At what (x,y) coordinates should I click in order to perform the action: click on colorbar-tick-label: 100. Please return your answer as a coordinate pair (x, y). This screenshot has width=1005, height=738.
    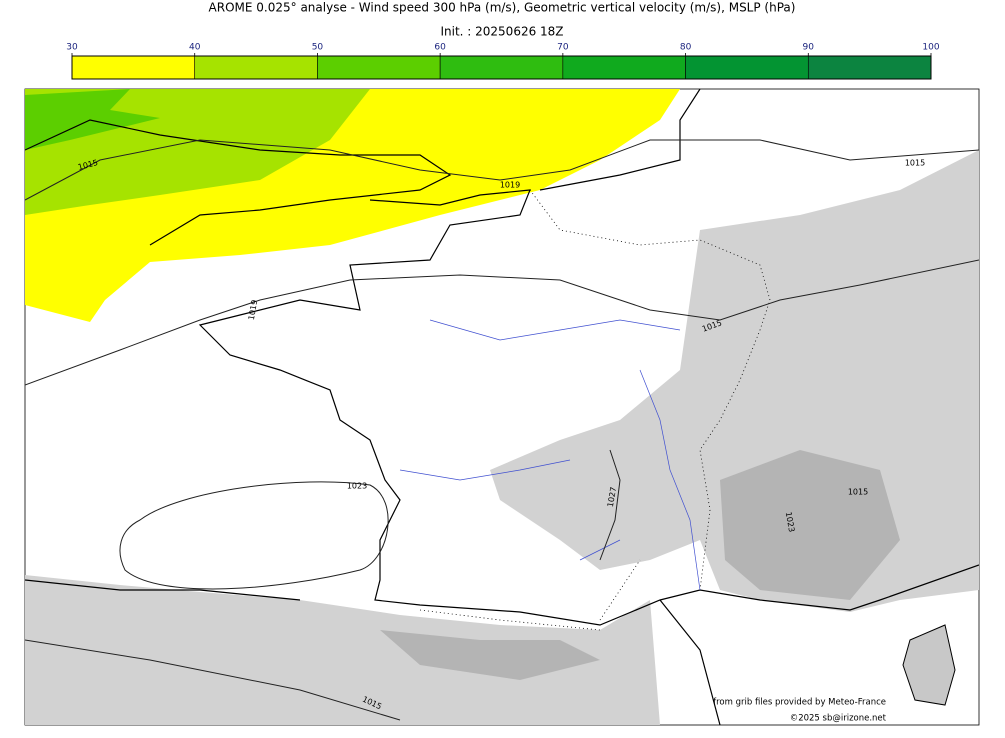
    Looking at the image, I should click on (930, 48).